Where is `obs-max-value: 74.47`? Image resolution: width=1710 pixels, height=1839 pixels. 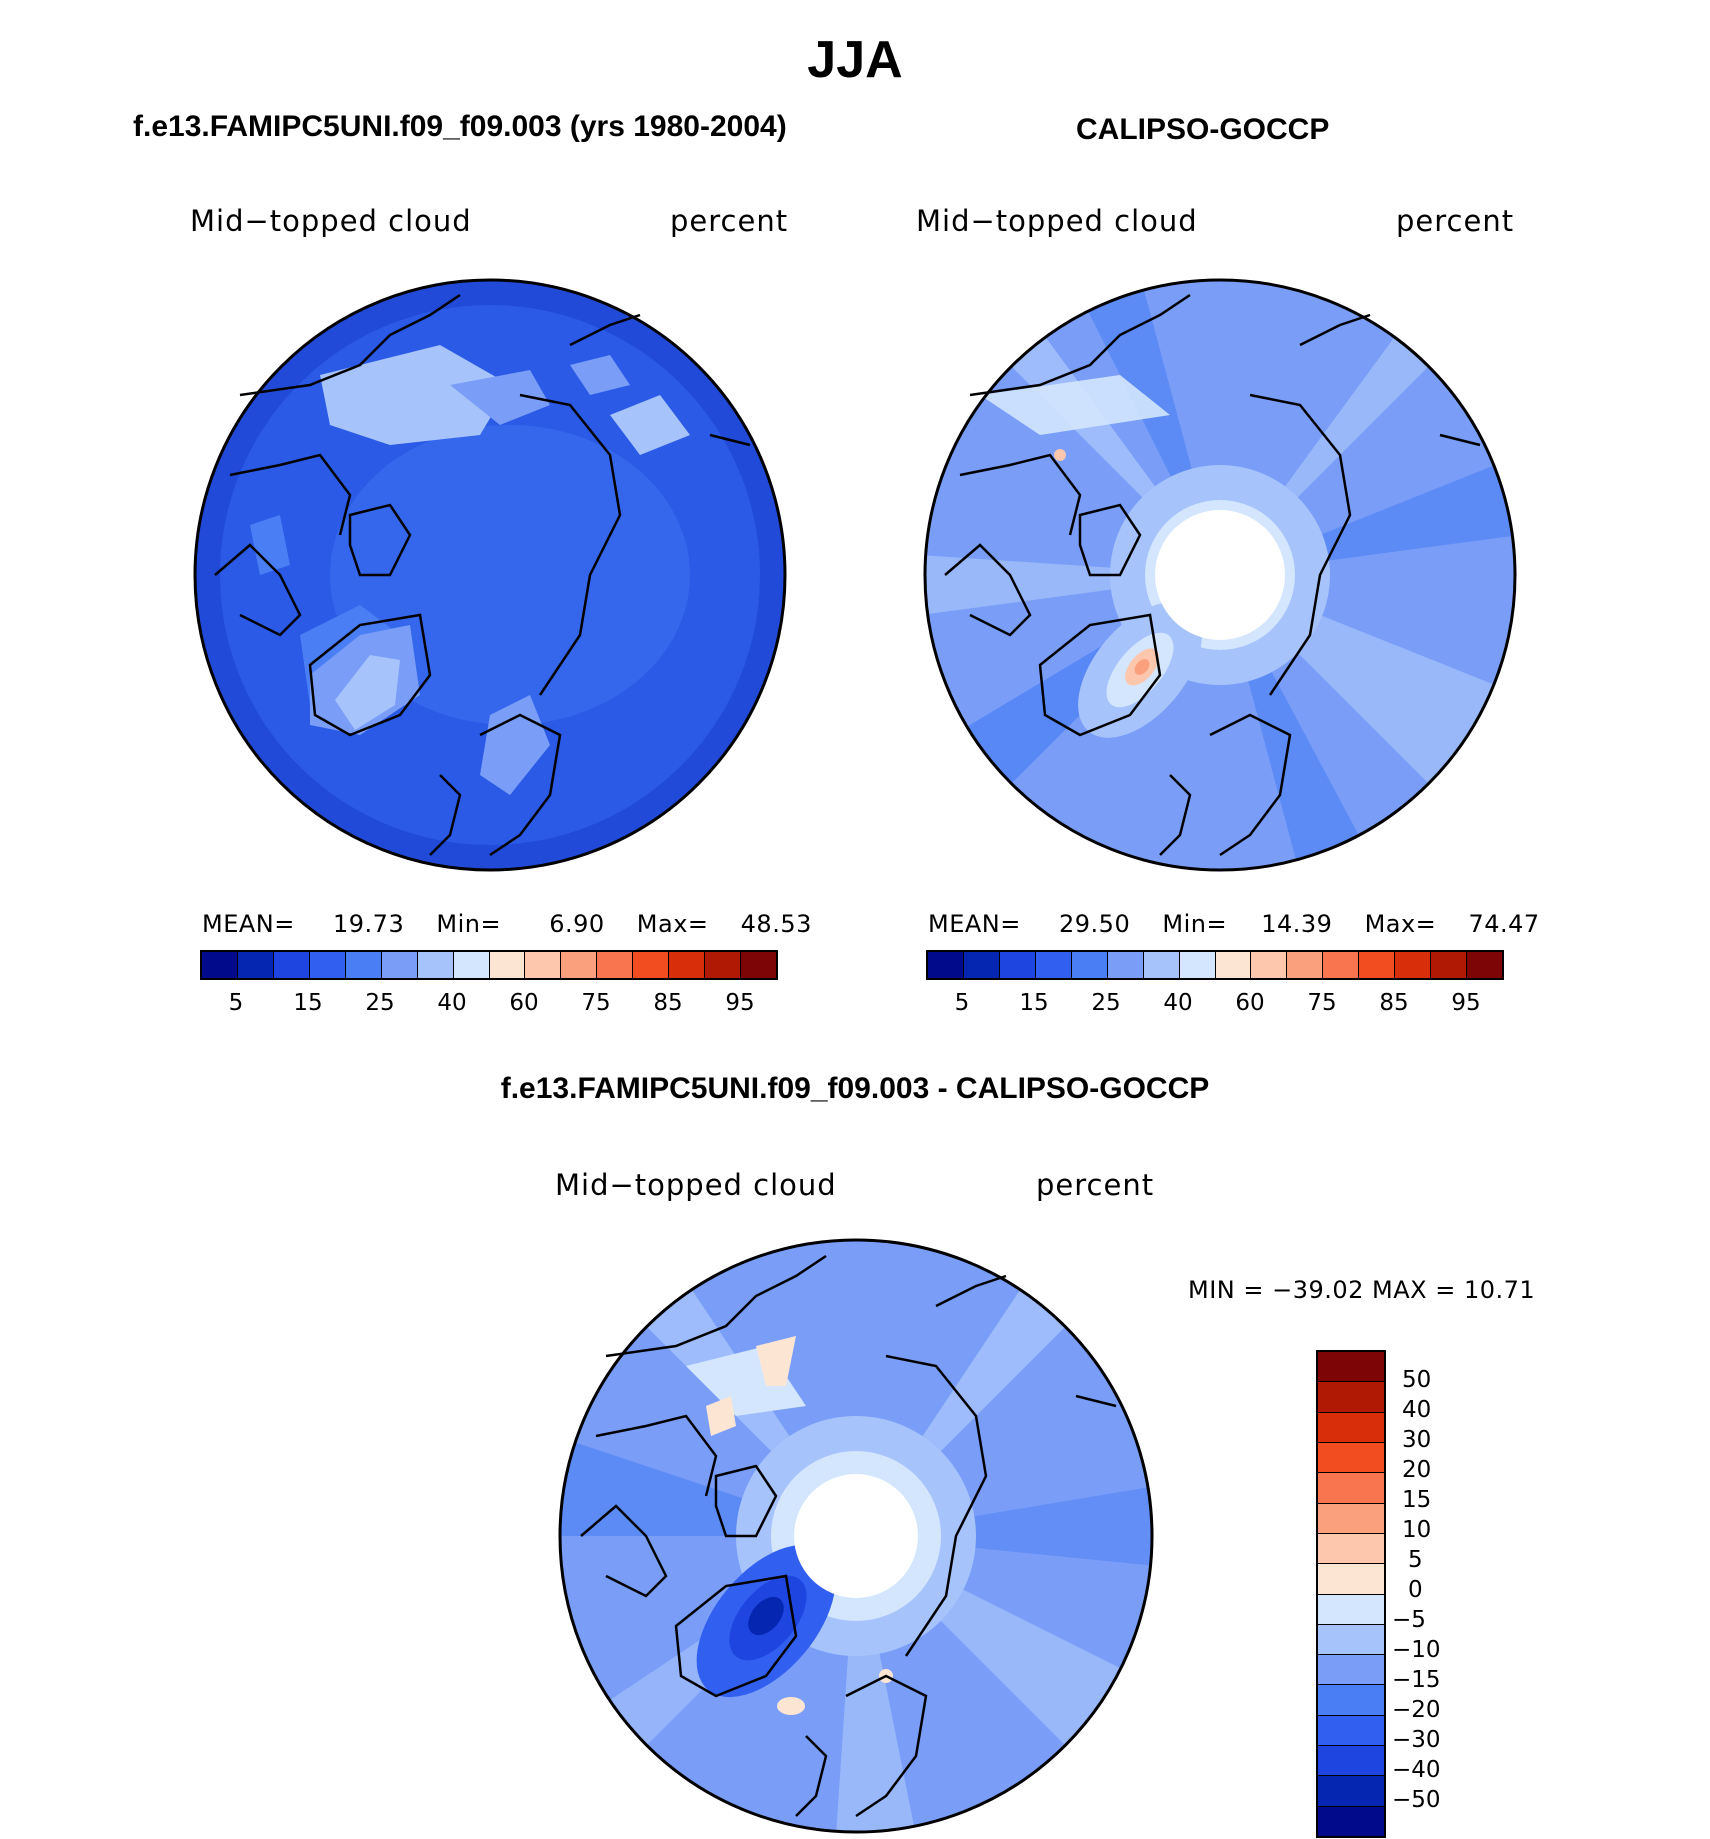
obs-max-value: 74.47 is located at coordinates (1504, 924).